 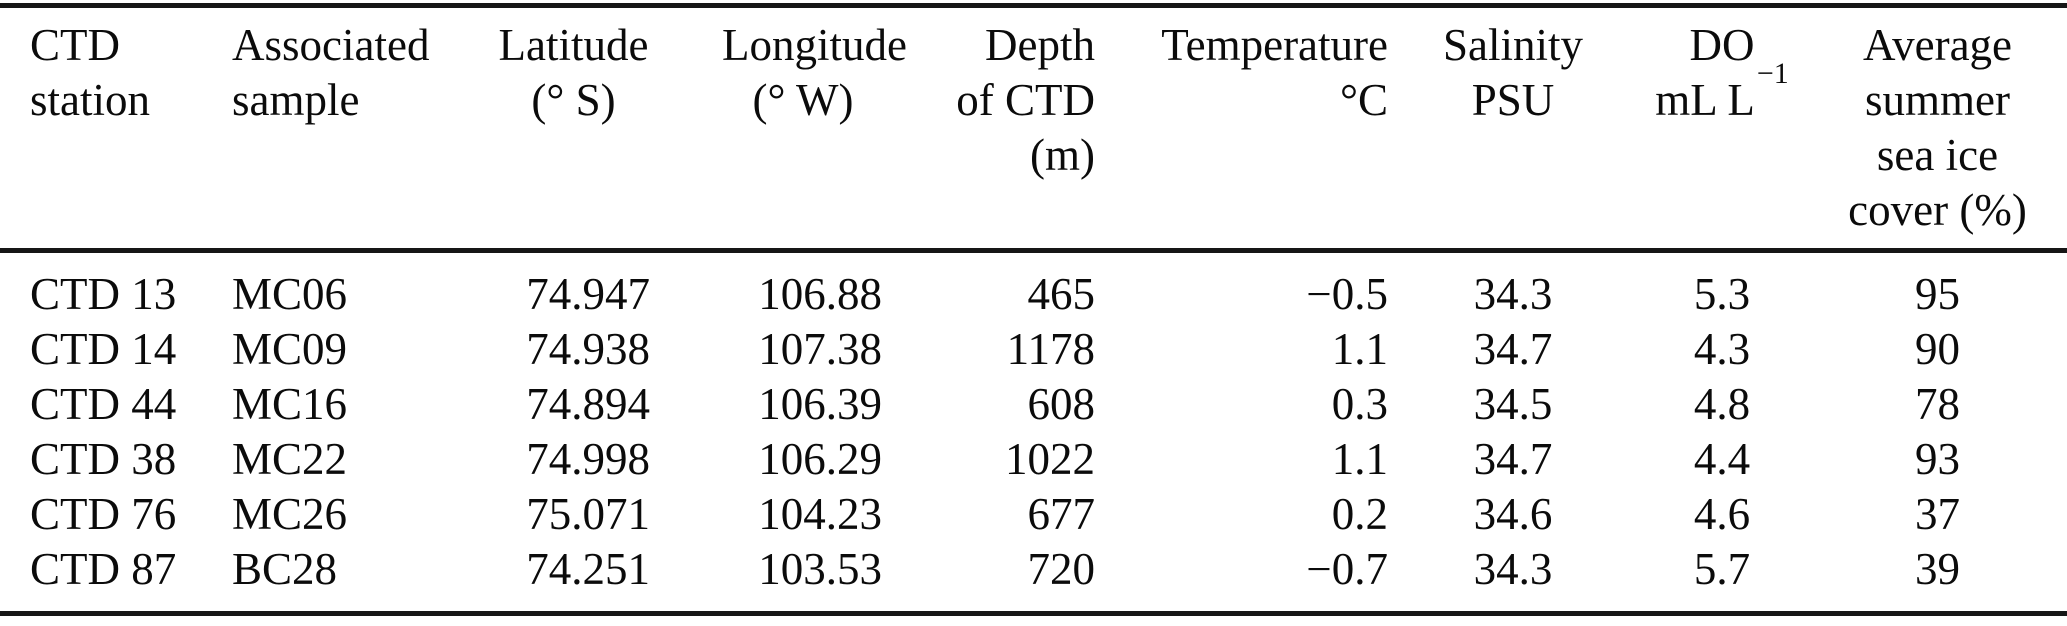 What do you see at coordinates (1061, 404) in the screenshot?
I see `cell-depth: 608` at bounding box center [1061, 404].